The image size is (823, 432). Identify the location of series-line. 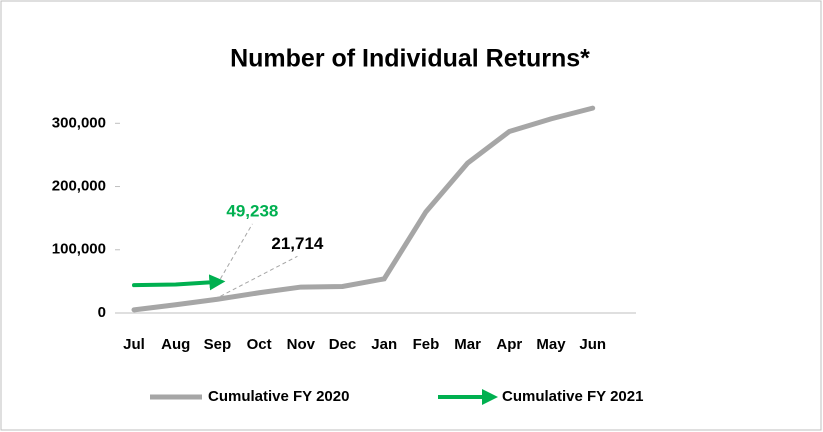
(179, 282).